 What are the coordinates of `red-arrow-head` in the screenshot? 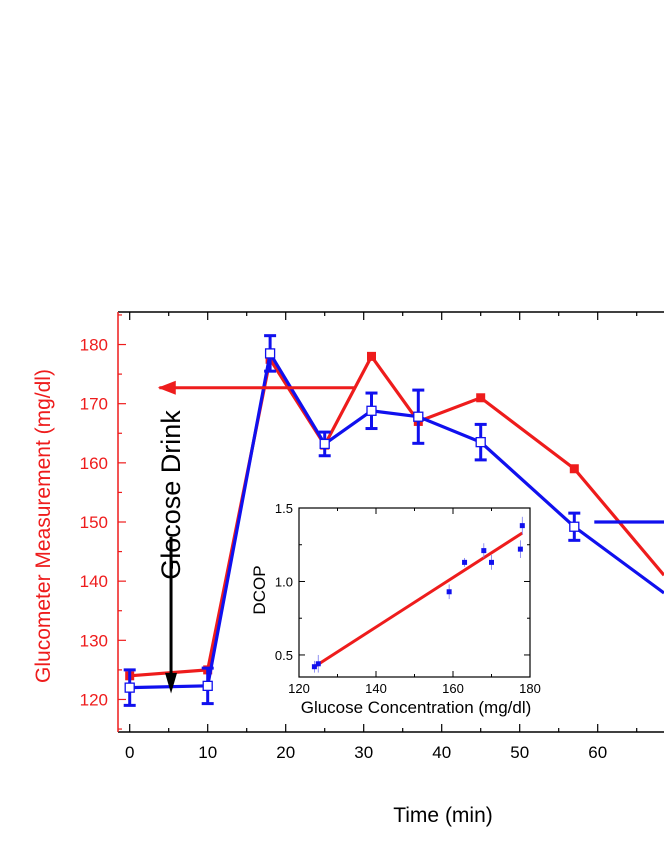 It's located at (166, 387).